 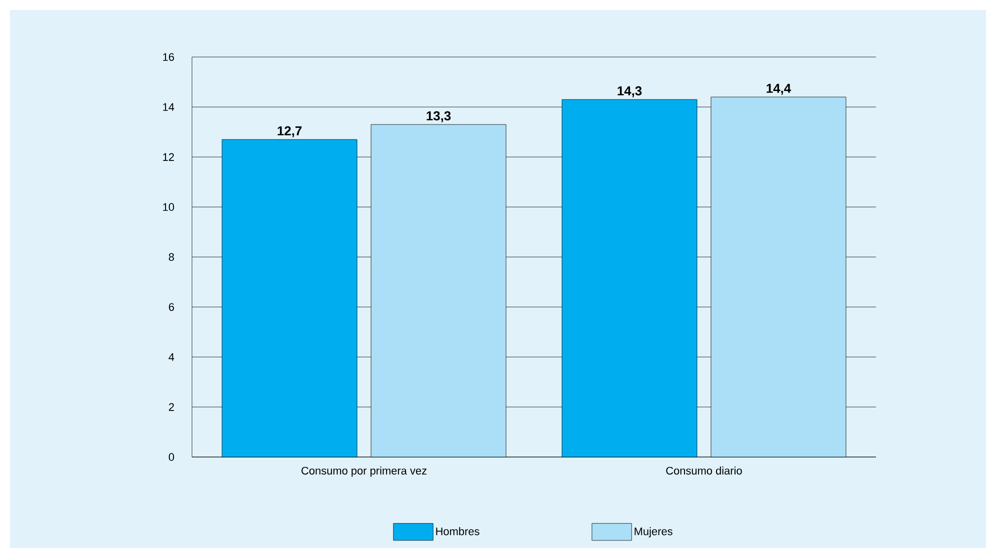 I want to click on x-tick-label: Consumo diario, so click(x=704, y=470).